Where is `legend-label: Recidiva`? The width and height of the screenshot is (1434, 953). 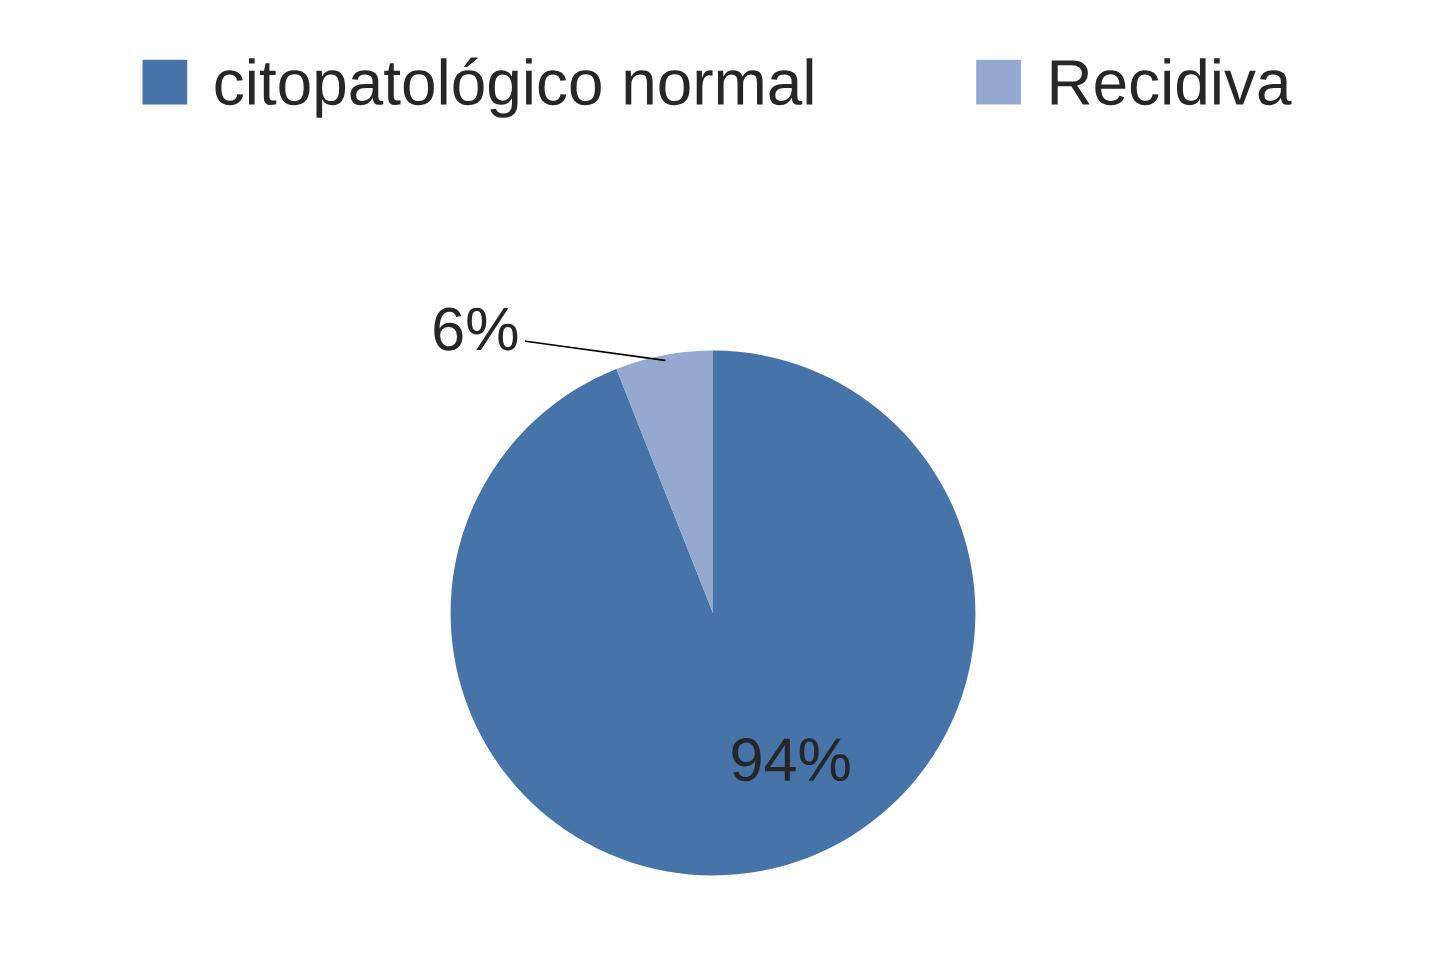 legend-label: Recidiva is located at coordinates (1171, 82).